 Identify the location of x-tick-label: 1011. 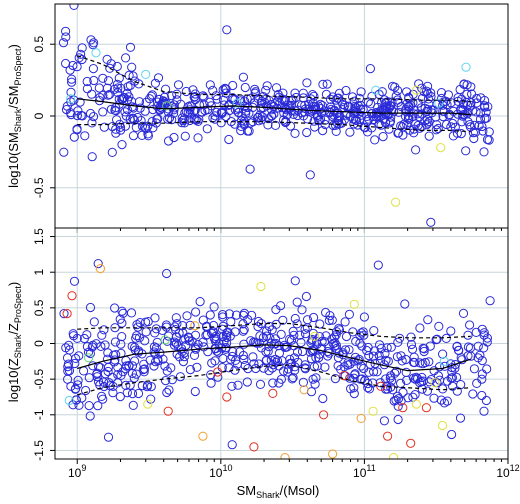
(364, 471).